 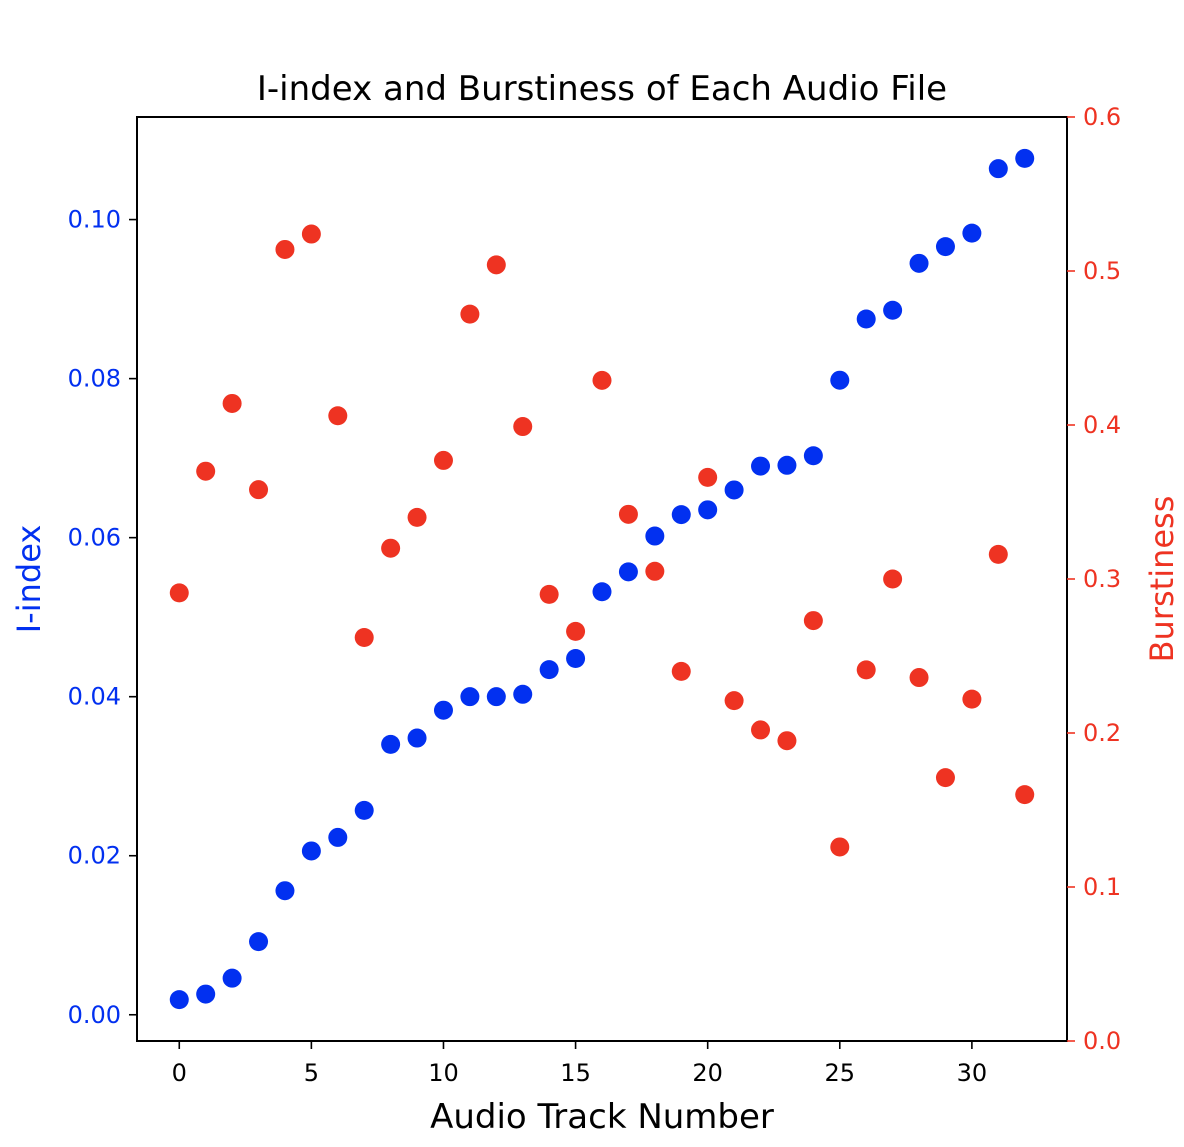 What do you see at coordinates (102, 617) in the screenshot?
I see `left-y-axis: 0.00 0.02 0.04 0.06 0.08 0.10` at bounding box center [102, 617].